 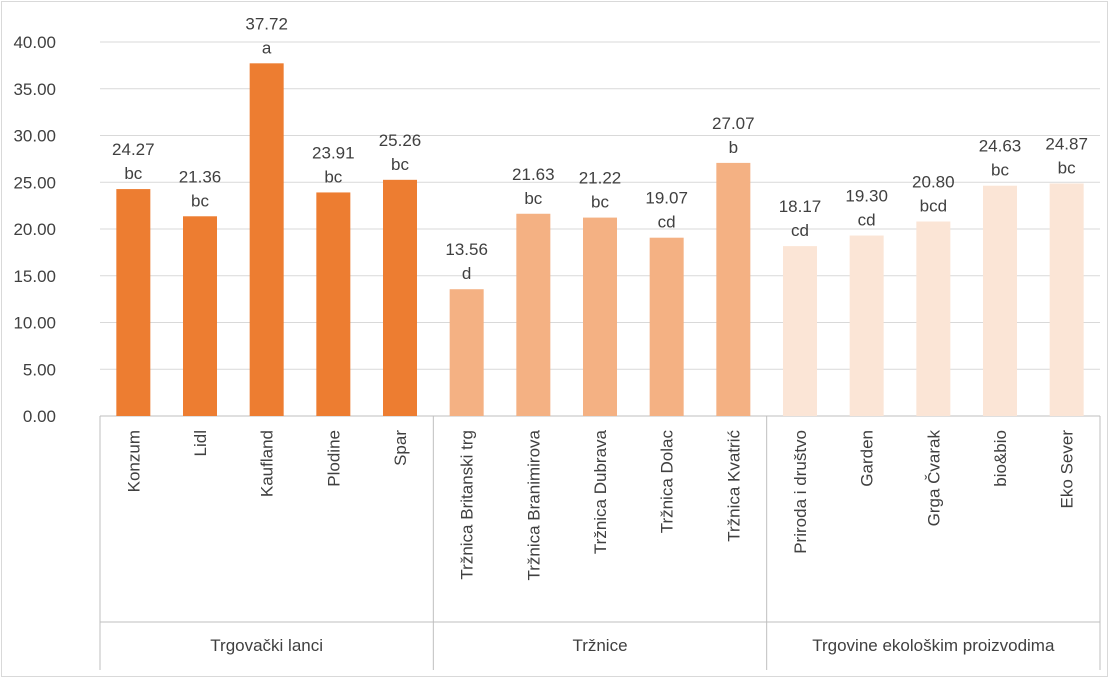 What do you see at coordinates (600, 178) in the screenshot?
I see `data-label: 21.22` at bounding box center [600, 178].